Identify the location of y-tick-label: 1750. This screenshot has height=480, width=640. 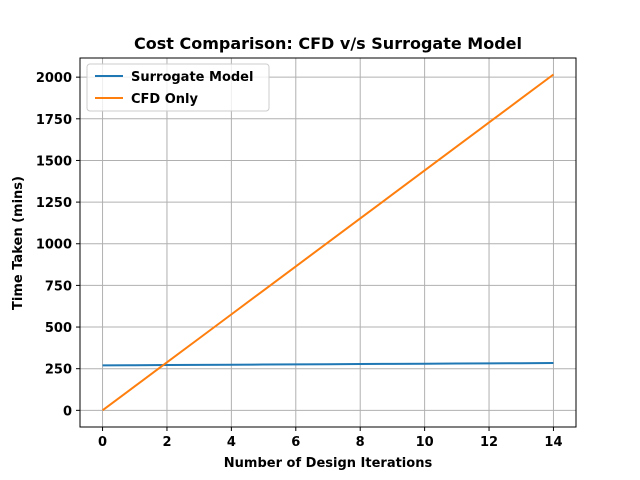
(54, 120).